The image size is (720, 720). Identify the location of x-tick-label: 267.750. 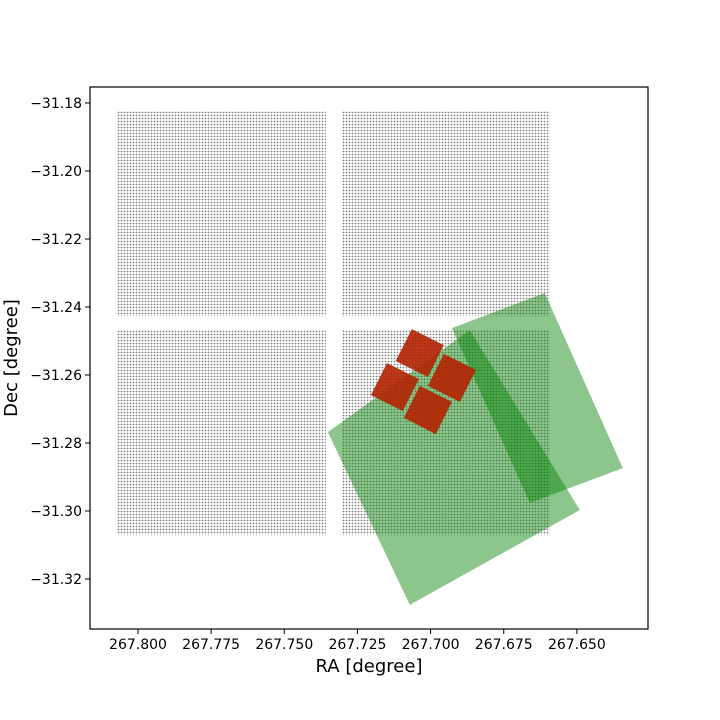
(284, 645).